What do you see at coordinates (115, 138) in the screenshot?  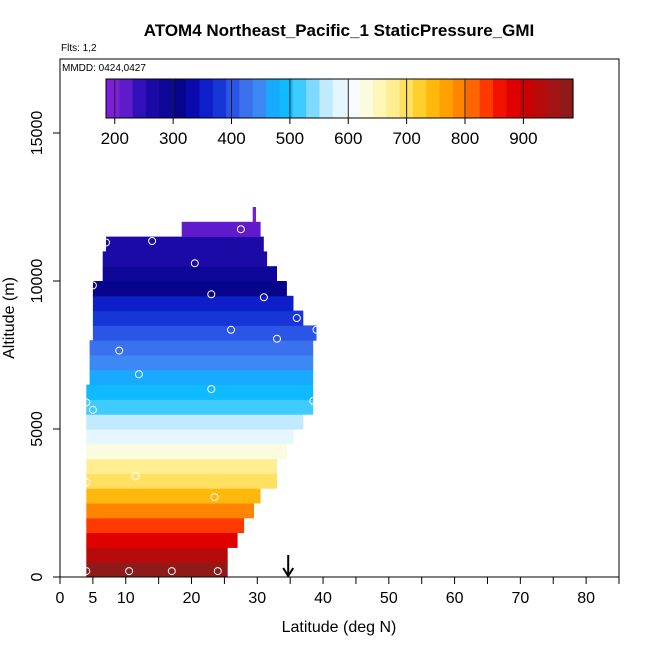 I see `colorbar-tick-label: 200` at bounding box center [115, 138].